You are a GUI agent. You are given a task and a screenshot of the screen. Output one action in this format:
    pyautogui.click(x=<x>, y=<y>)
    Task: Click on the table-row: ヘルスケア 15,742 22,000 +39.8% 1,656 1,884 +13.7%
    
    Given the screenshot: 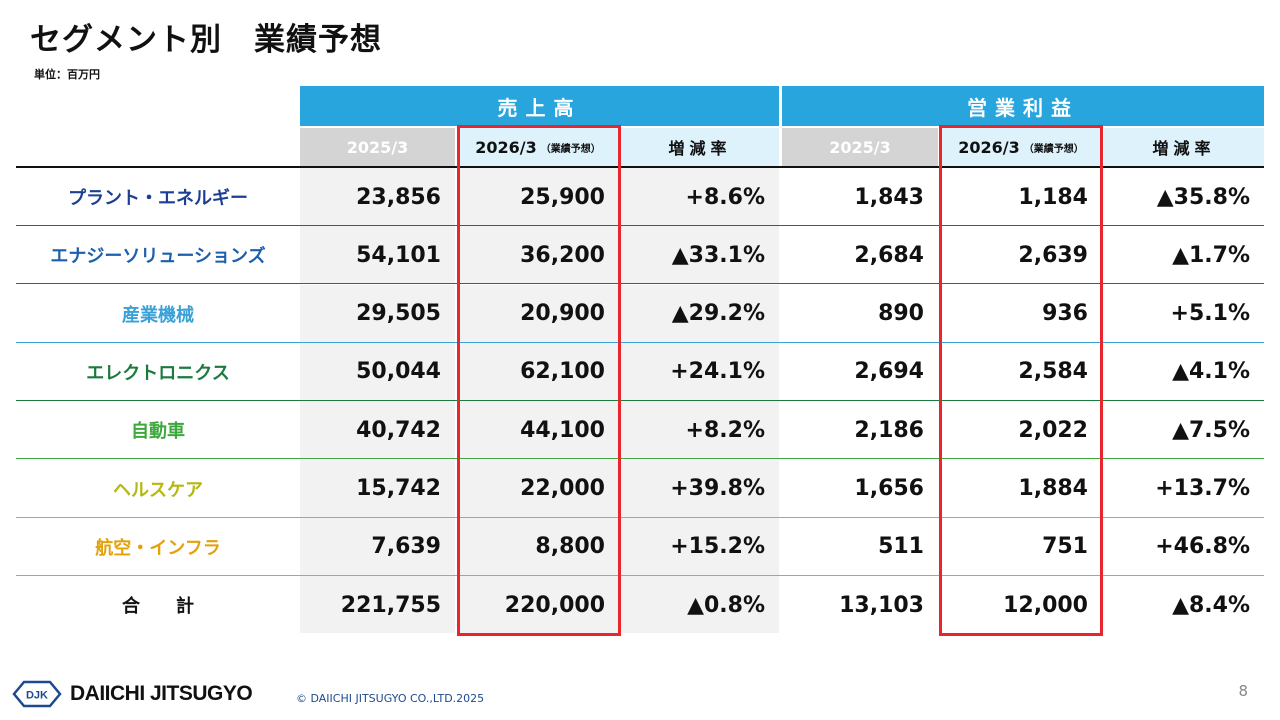 What is the action you would take?
    pyautogui.click(x=640, y=488)
    